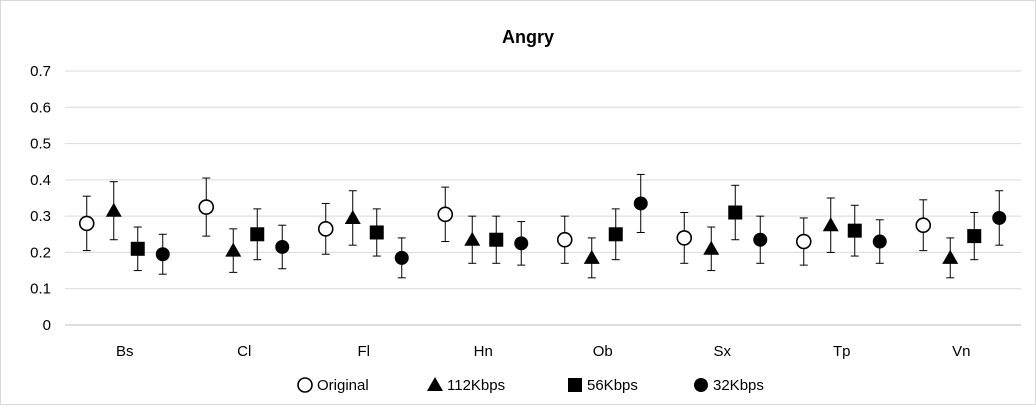 This screenshot has width=1036, height=411. What do you see at coordinates (738, 385) in the screenshot?
I see `legend-label: 32Kbps` at bounding box center [738, 385].